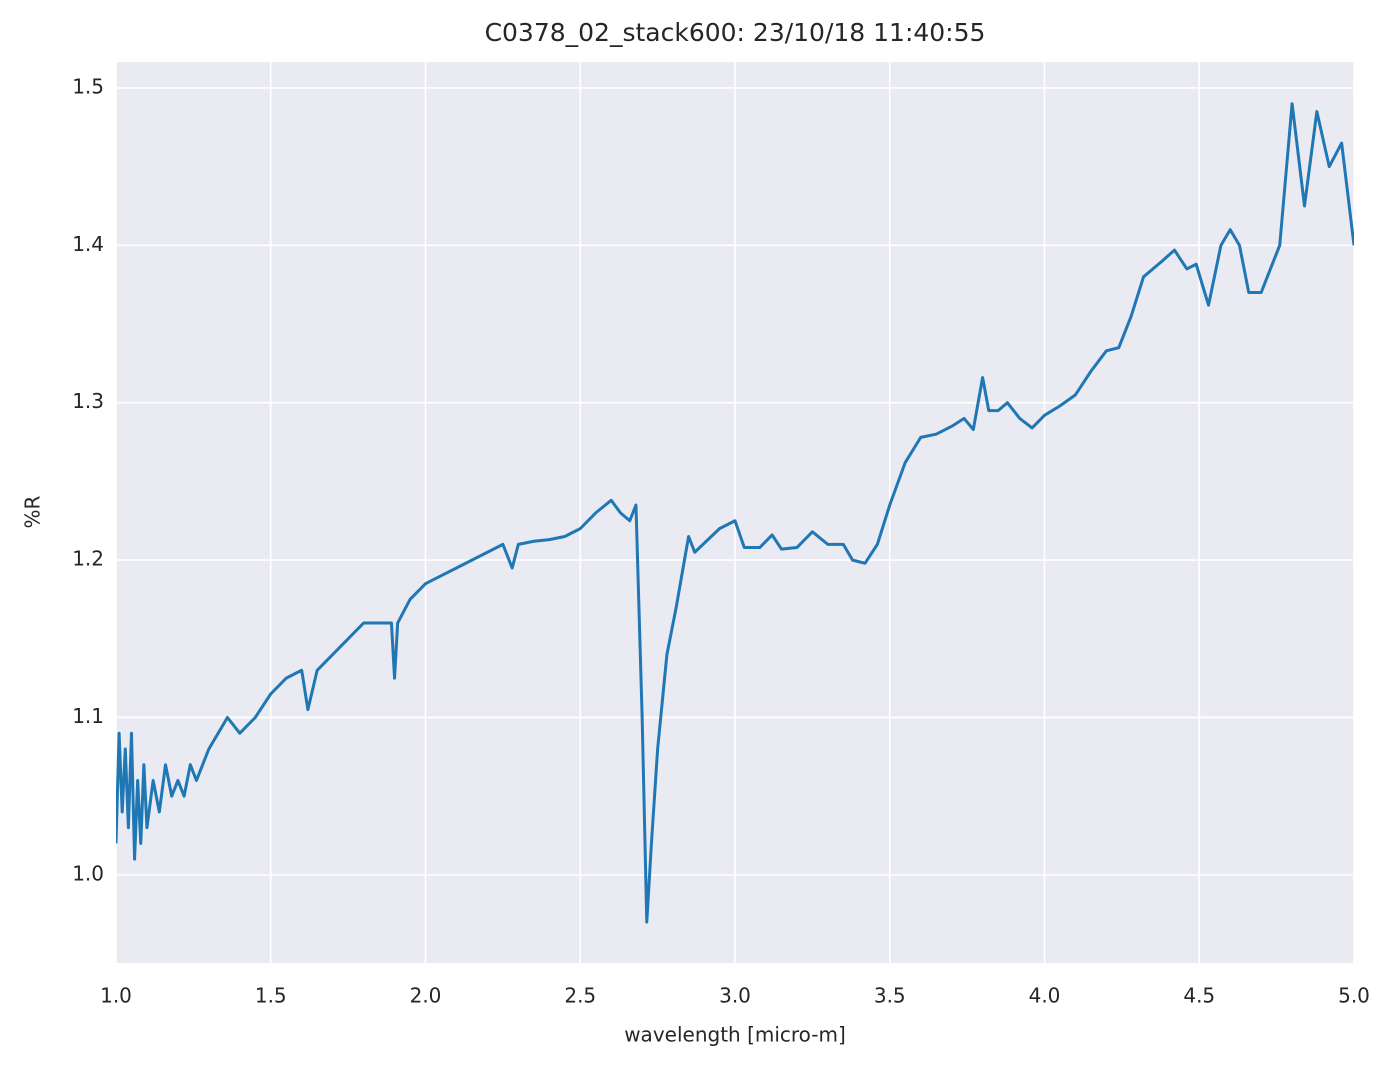  I want to click on x-tick-label: 3.5, so click(890, 996).